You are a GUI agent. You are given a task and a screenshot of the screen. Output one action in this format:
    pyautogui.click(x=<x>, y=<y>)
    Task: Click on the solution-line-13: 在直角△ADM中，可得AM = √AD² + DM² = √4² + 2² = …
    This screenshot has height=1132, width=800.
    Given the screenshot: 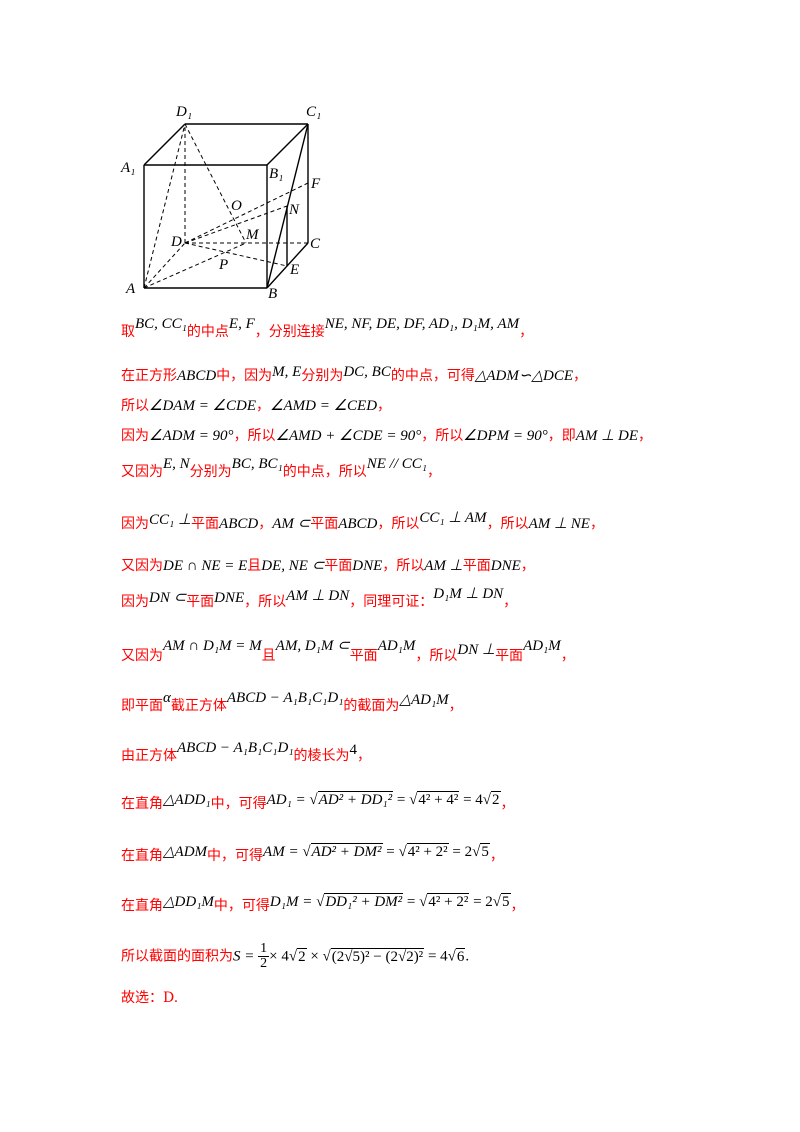 What is the action you would take?
    pyautogui.click(x=312, y=853)
    